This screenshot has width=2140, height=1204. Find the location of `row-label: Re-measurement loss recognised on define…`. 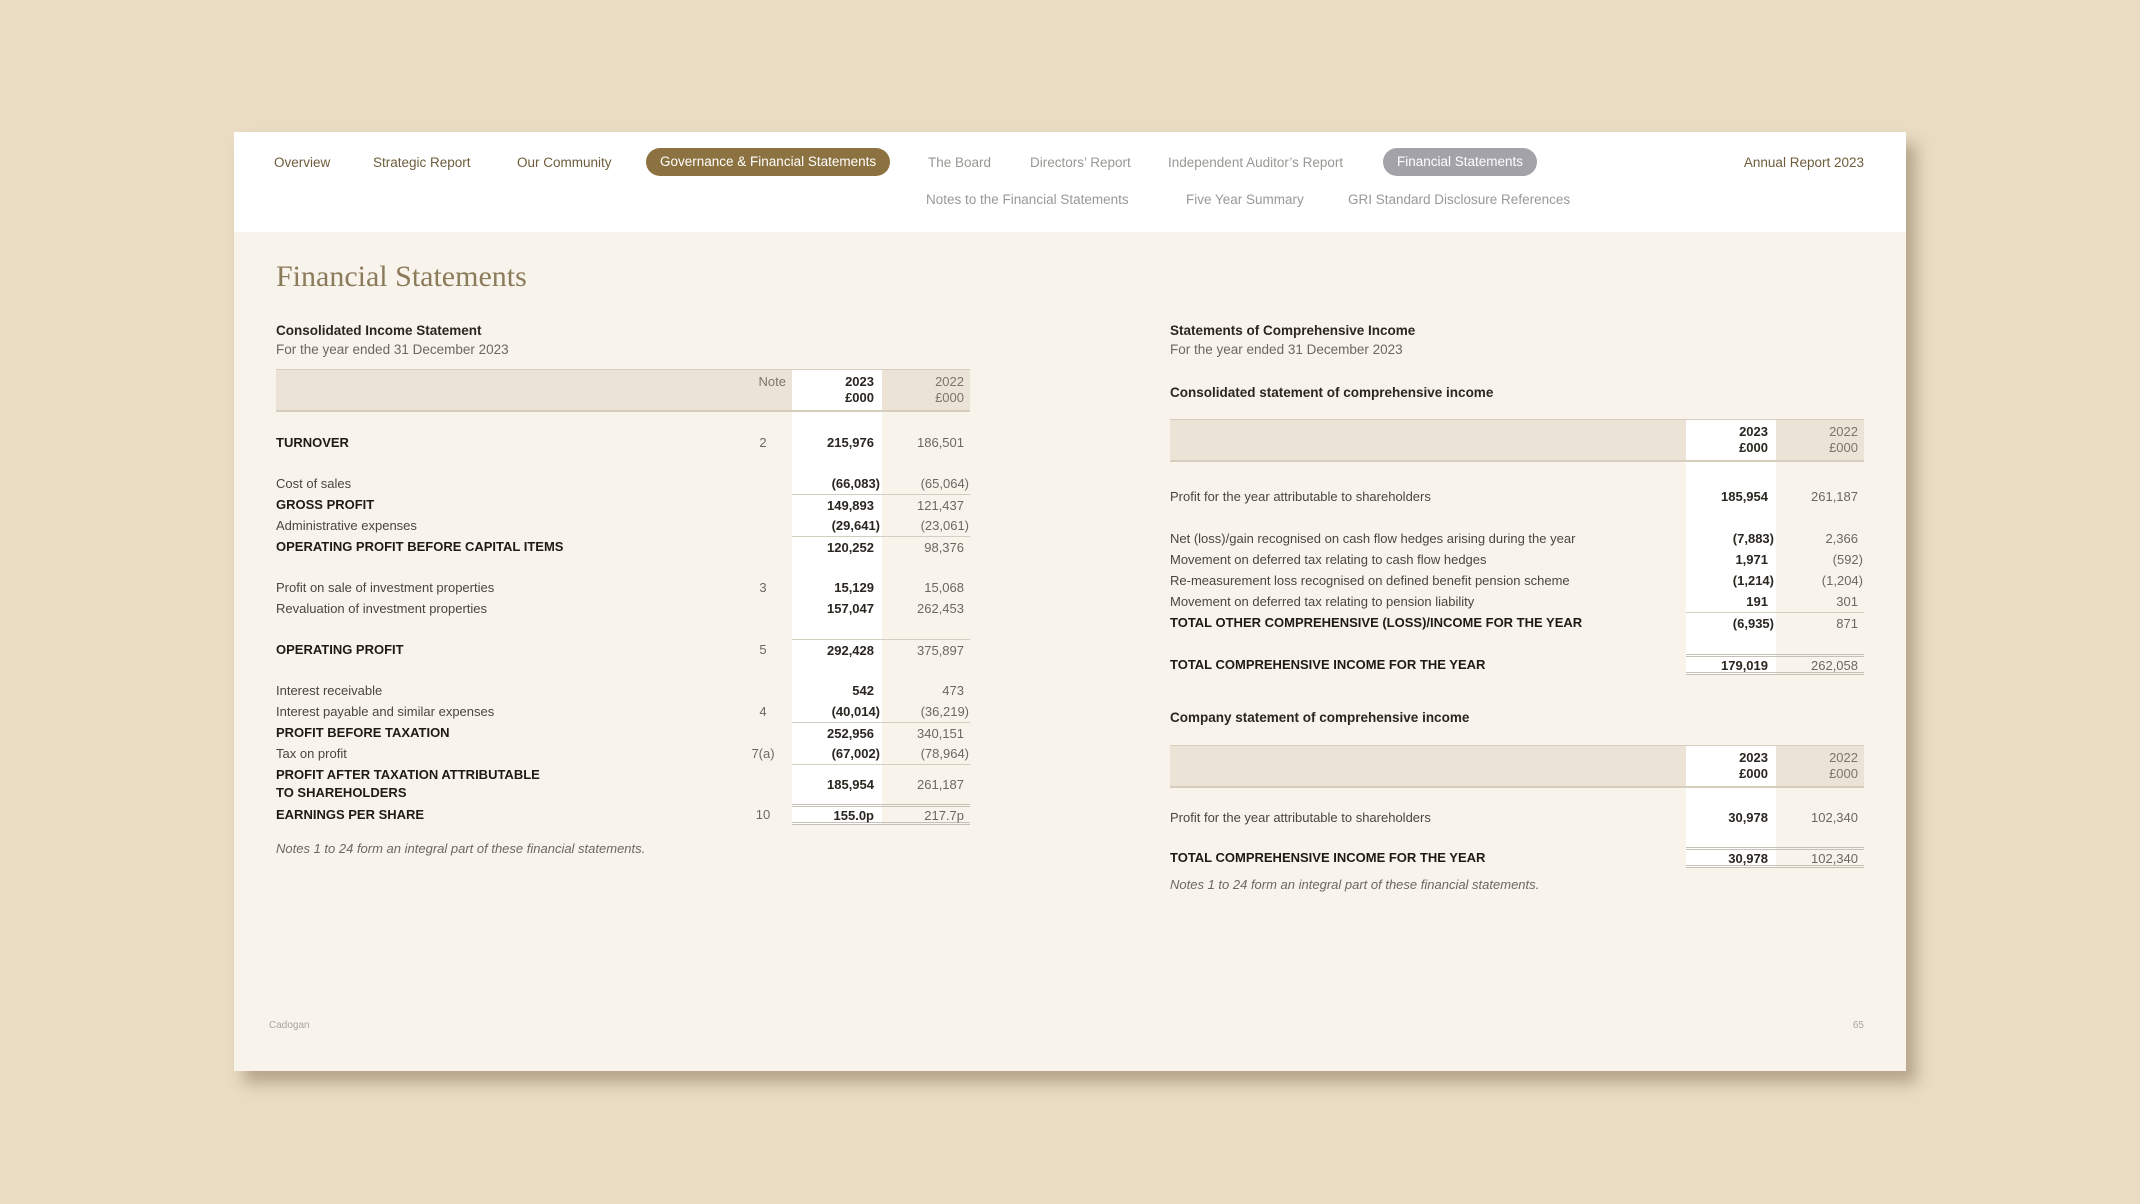

row-label: Re-measurement loss recognised on define… is located at coordinates (1370, 580).